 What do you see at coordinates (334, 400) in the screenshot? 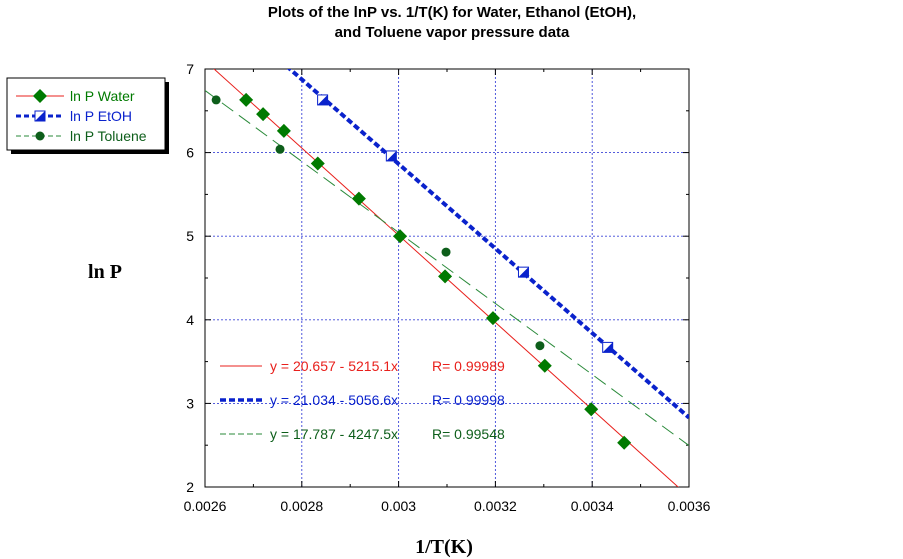
I see `fit-equation: y = 21.034 - 5056.6x` at bounding box center [334, 400].